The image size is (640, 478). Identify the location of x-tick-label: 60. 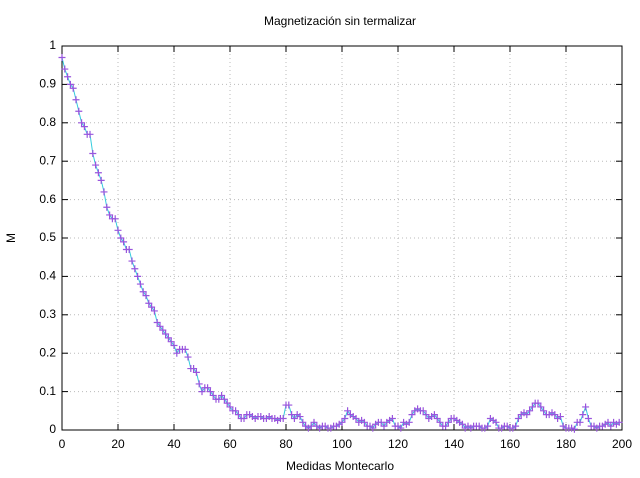
(230, 444).